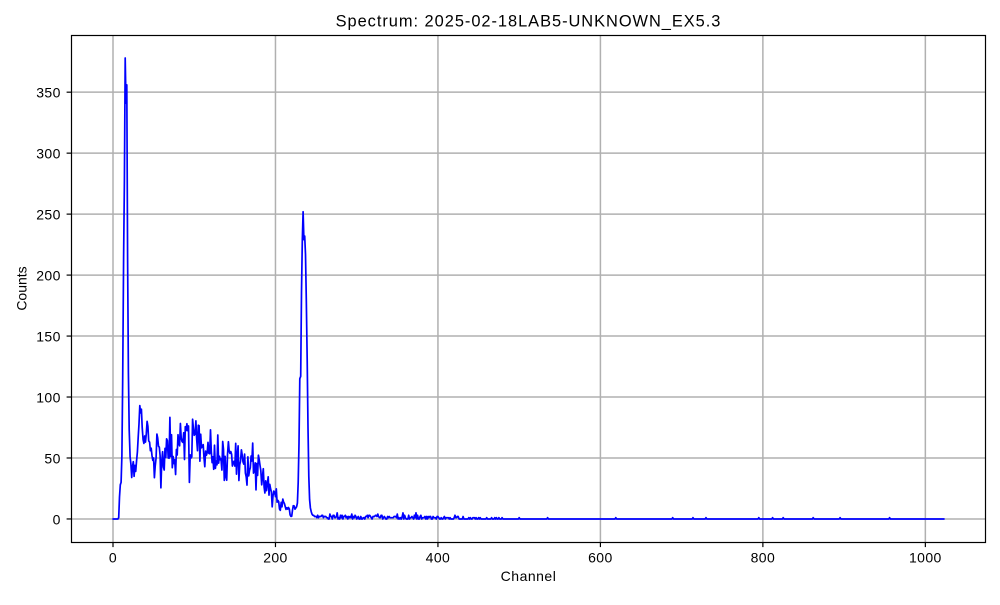 The height and width of the screenshot is (605, 1000). What do you see at coordinates (48, 154) in the screenshot?
I see `svg-text: 300` at bounding box center [48, 154].